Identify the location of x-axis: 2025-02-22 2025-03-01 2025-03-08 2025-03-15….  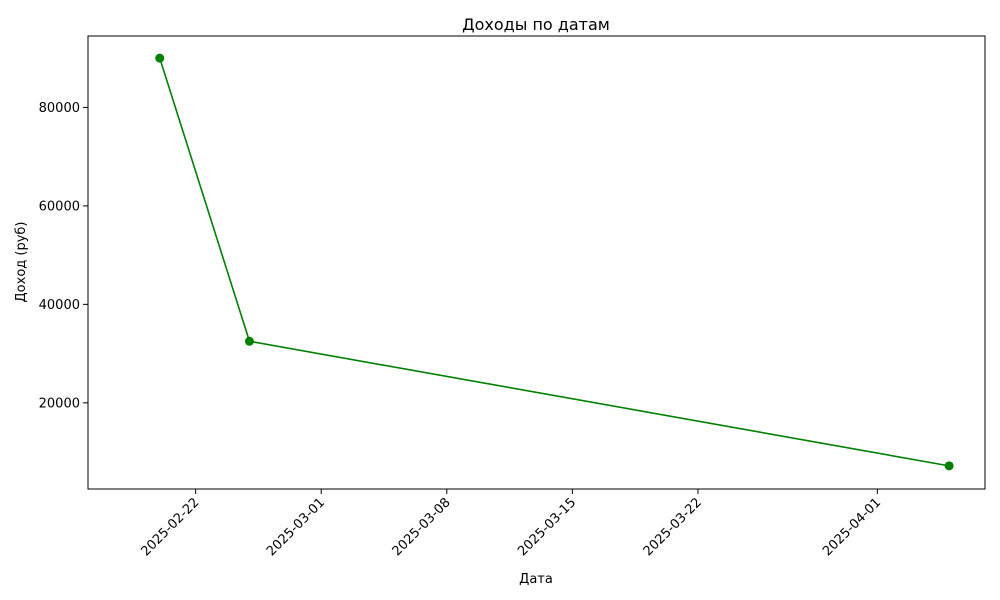
(511, 524).